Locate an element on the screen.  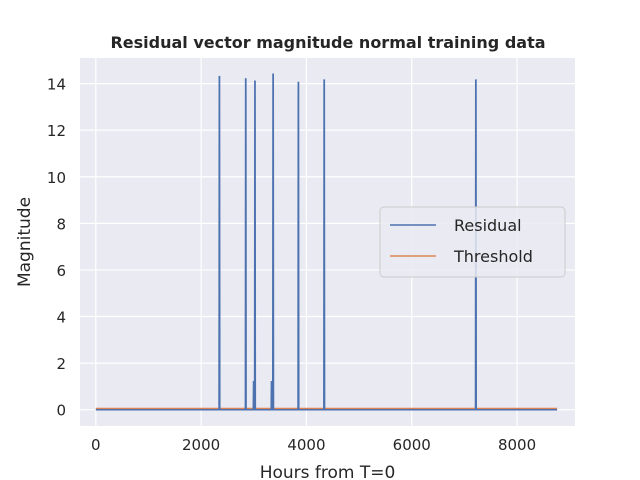
legend-label-residual: Residual is located at coordinates (488, 225).